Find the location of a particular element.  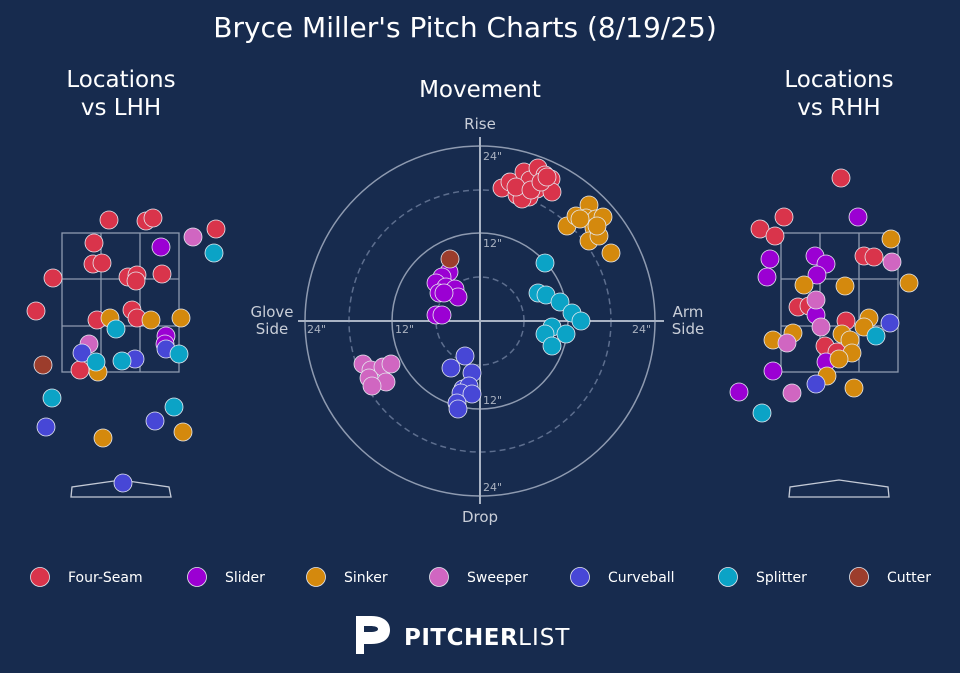

panel-title-lhh-line2: vs LHH is located at coordinates (121, 108).